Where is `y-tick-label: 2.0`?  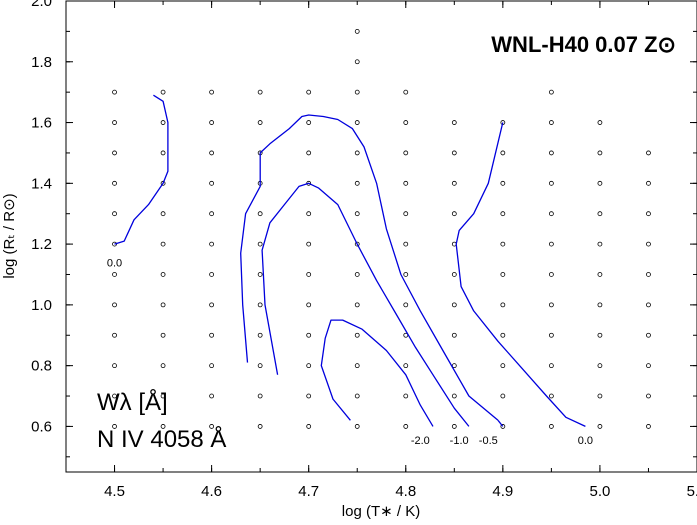
y-tick-label: 2.0 is located at coordinates (41, 5).